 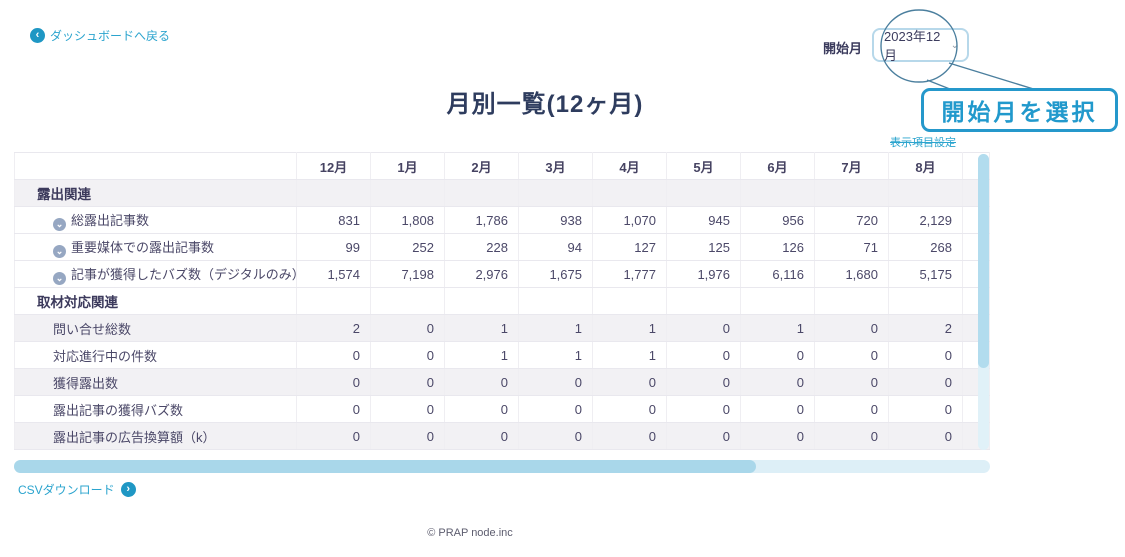 I want to click on table-row: 問い合せ総数 2 0 1 1 1 0 1 0 2, so click(x=502, y=328).